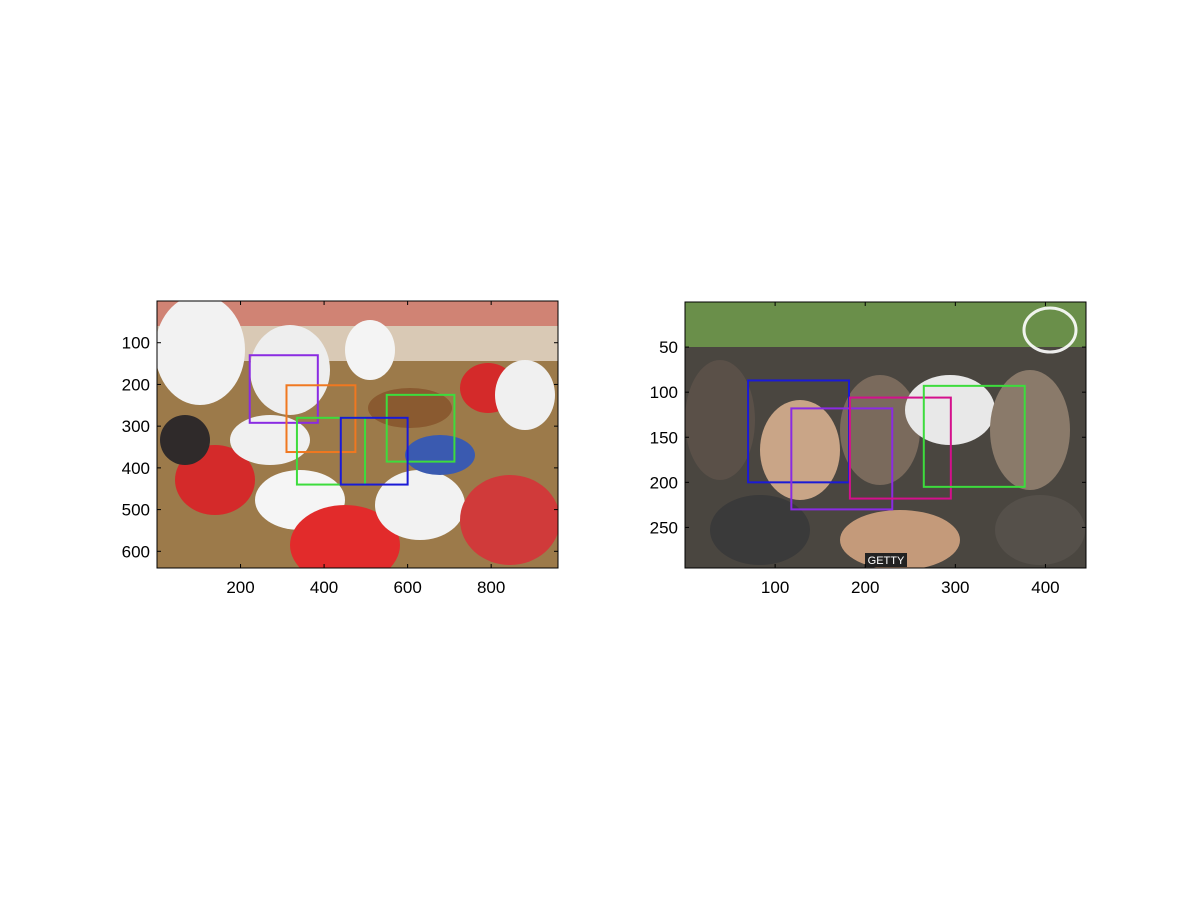 The width and height of the screenshot is (1200, 901). What do you see at coordinates (491, 587) in the screenshot?
I see `x-tick-label: 800` at bounding box center [491, 587].